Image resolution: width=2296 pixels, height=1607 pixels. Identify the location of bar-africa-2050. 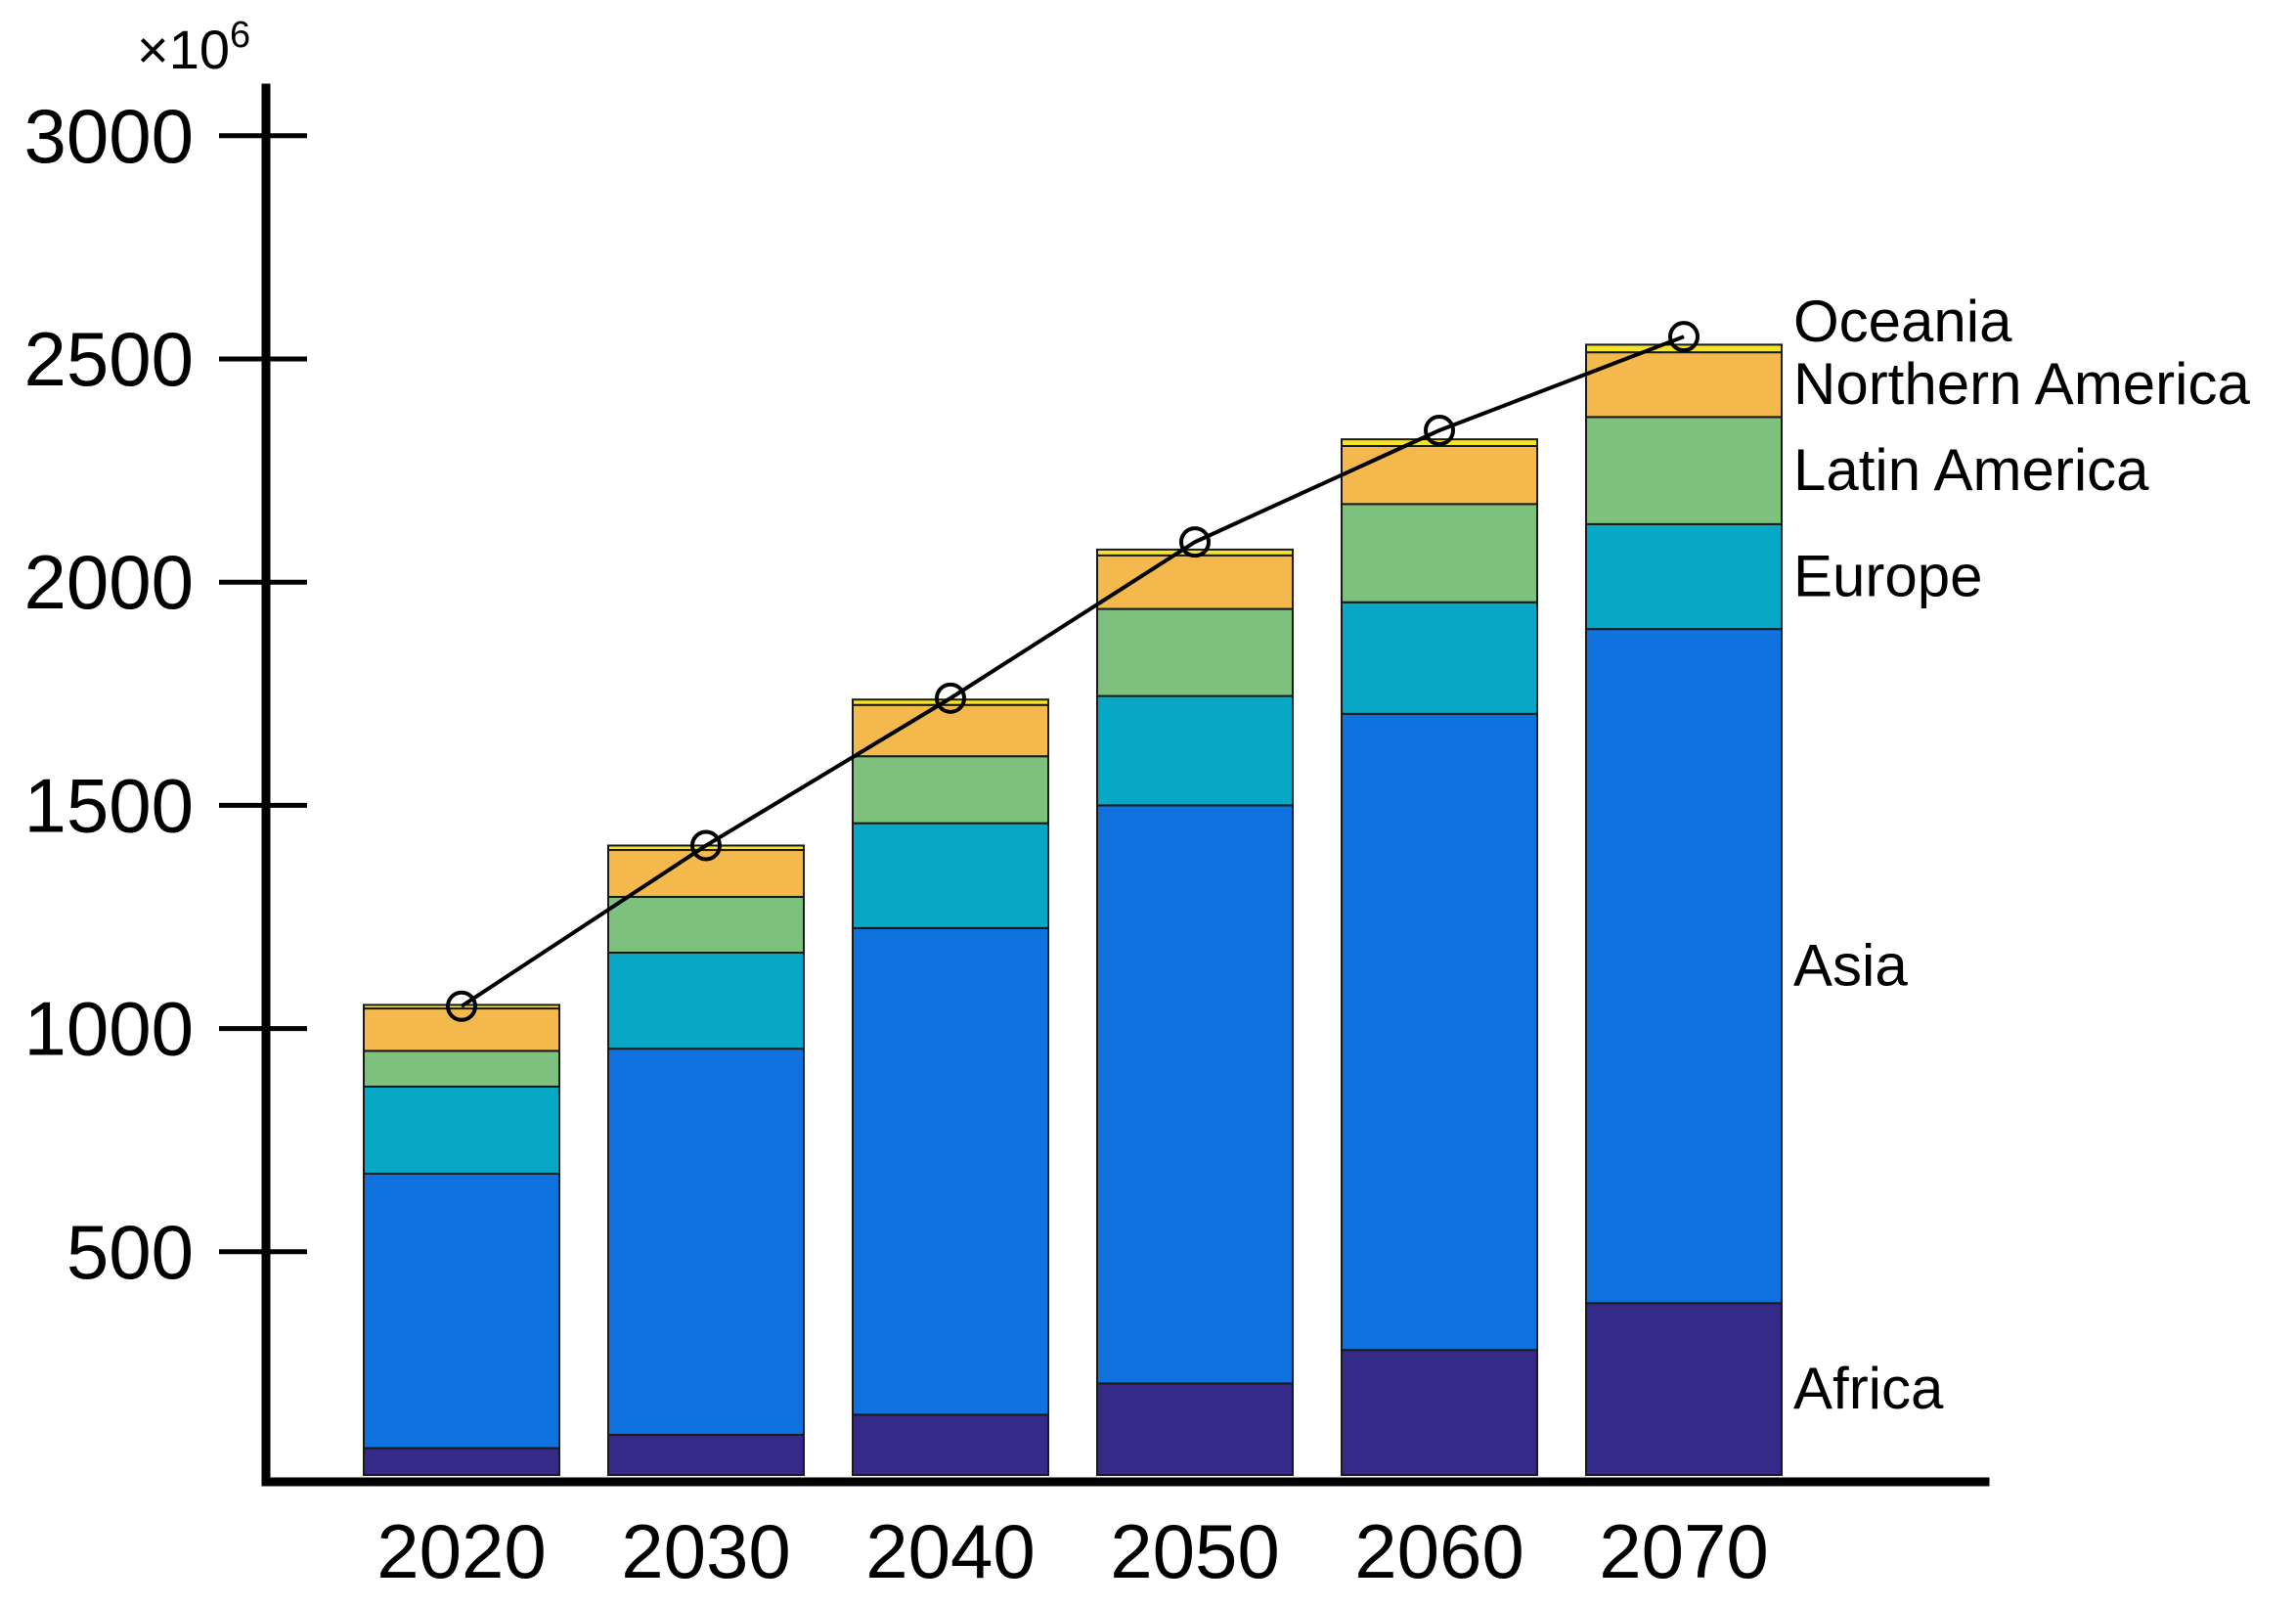
(1195, 1429).